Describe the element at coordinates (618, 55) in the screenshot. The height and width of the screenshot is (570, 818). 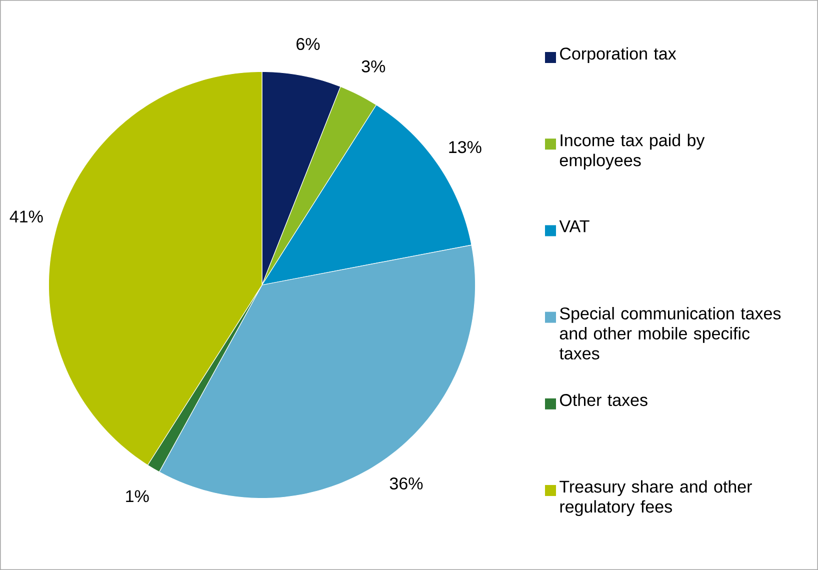
I see `legend-label: Corporation tax` at that location.